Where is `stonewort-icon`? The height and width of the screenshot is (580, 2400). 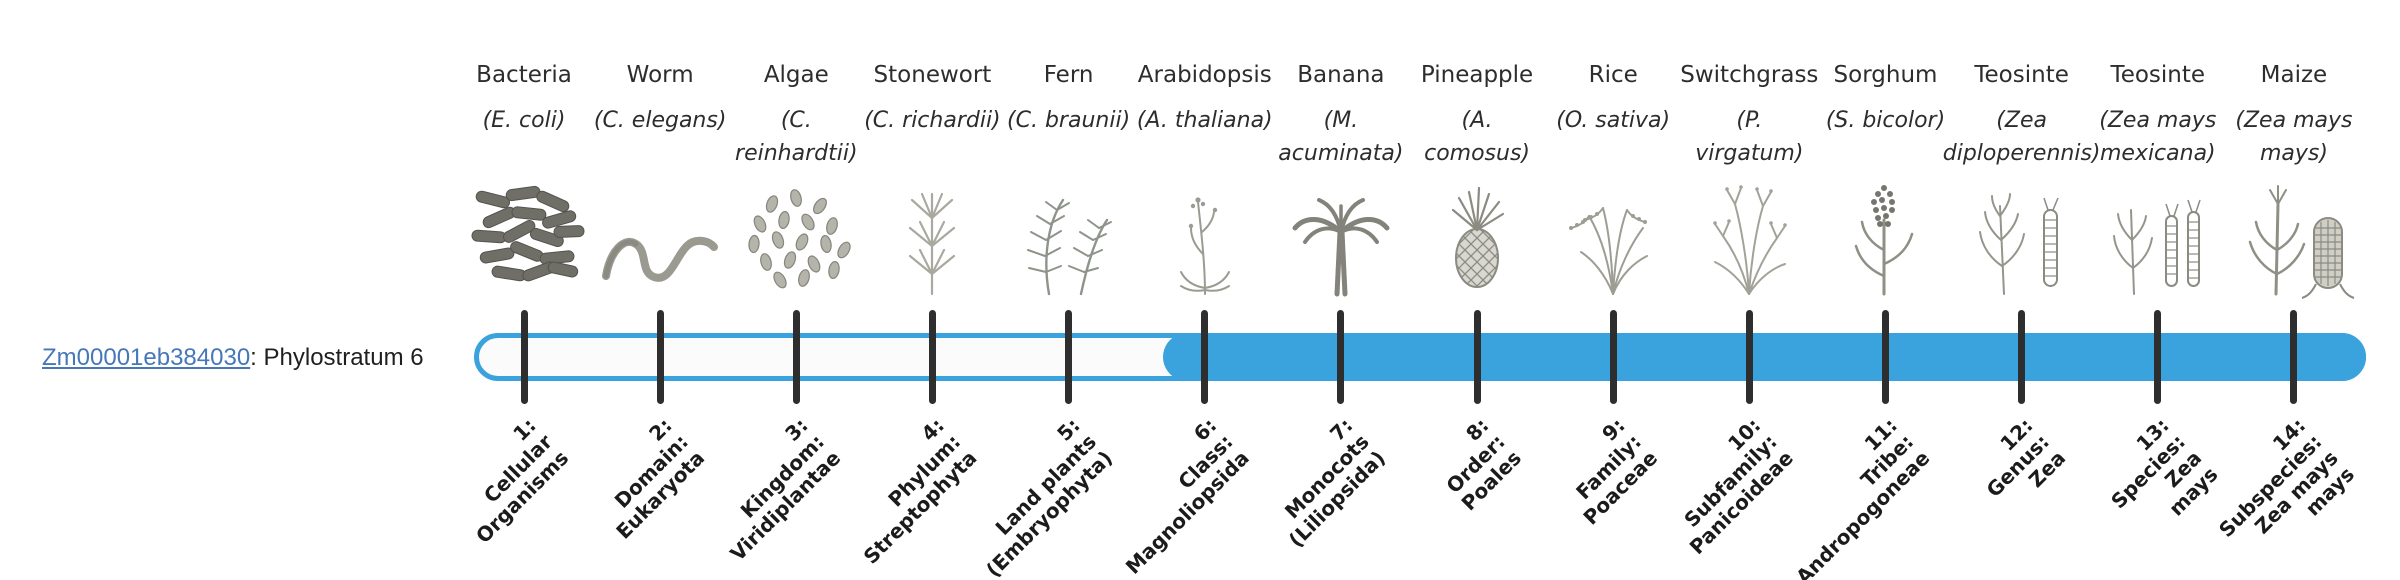 stonewort-icon is located at coordinates (932, 237).